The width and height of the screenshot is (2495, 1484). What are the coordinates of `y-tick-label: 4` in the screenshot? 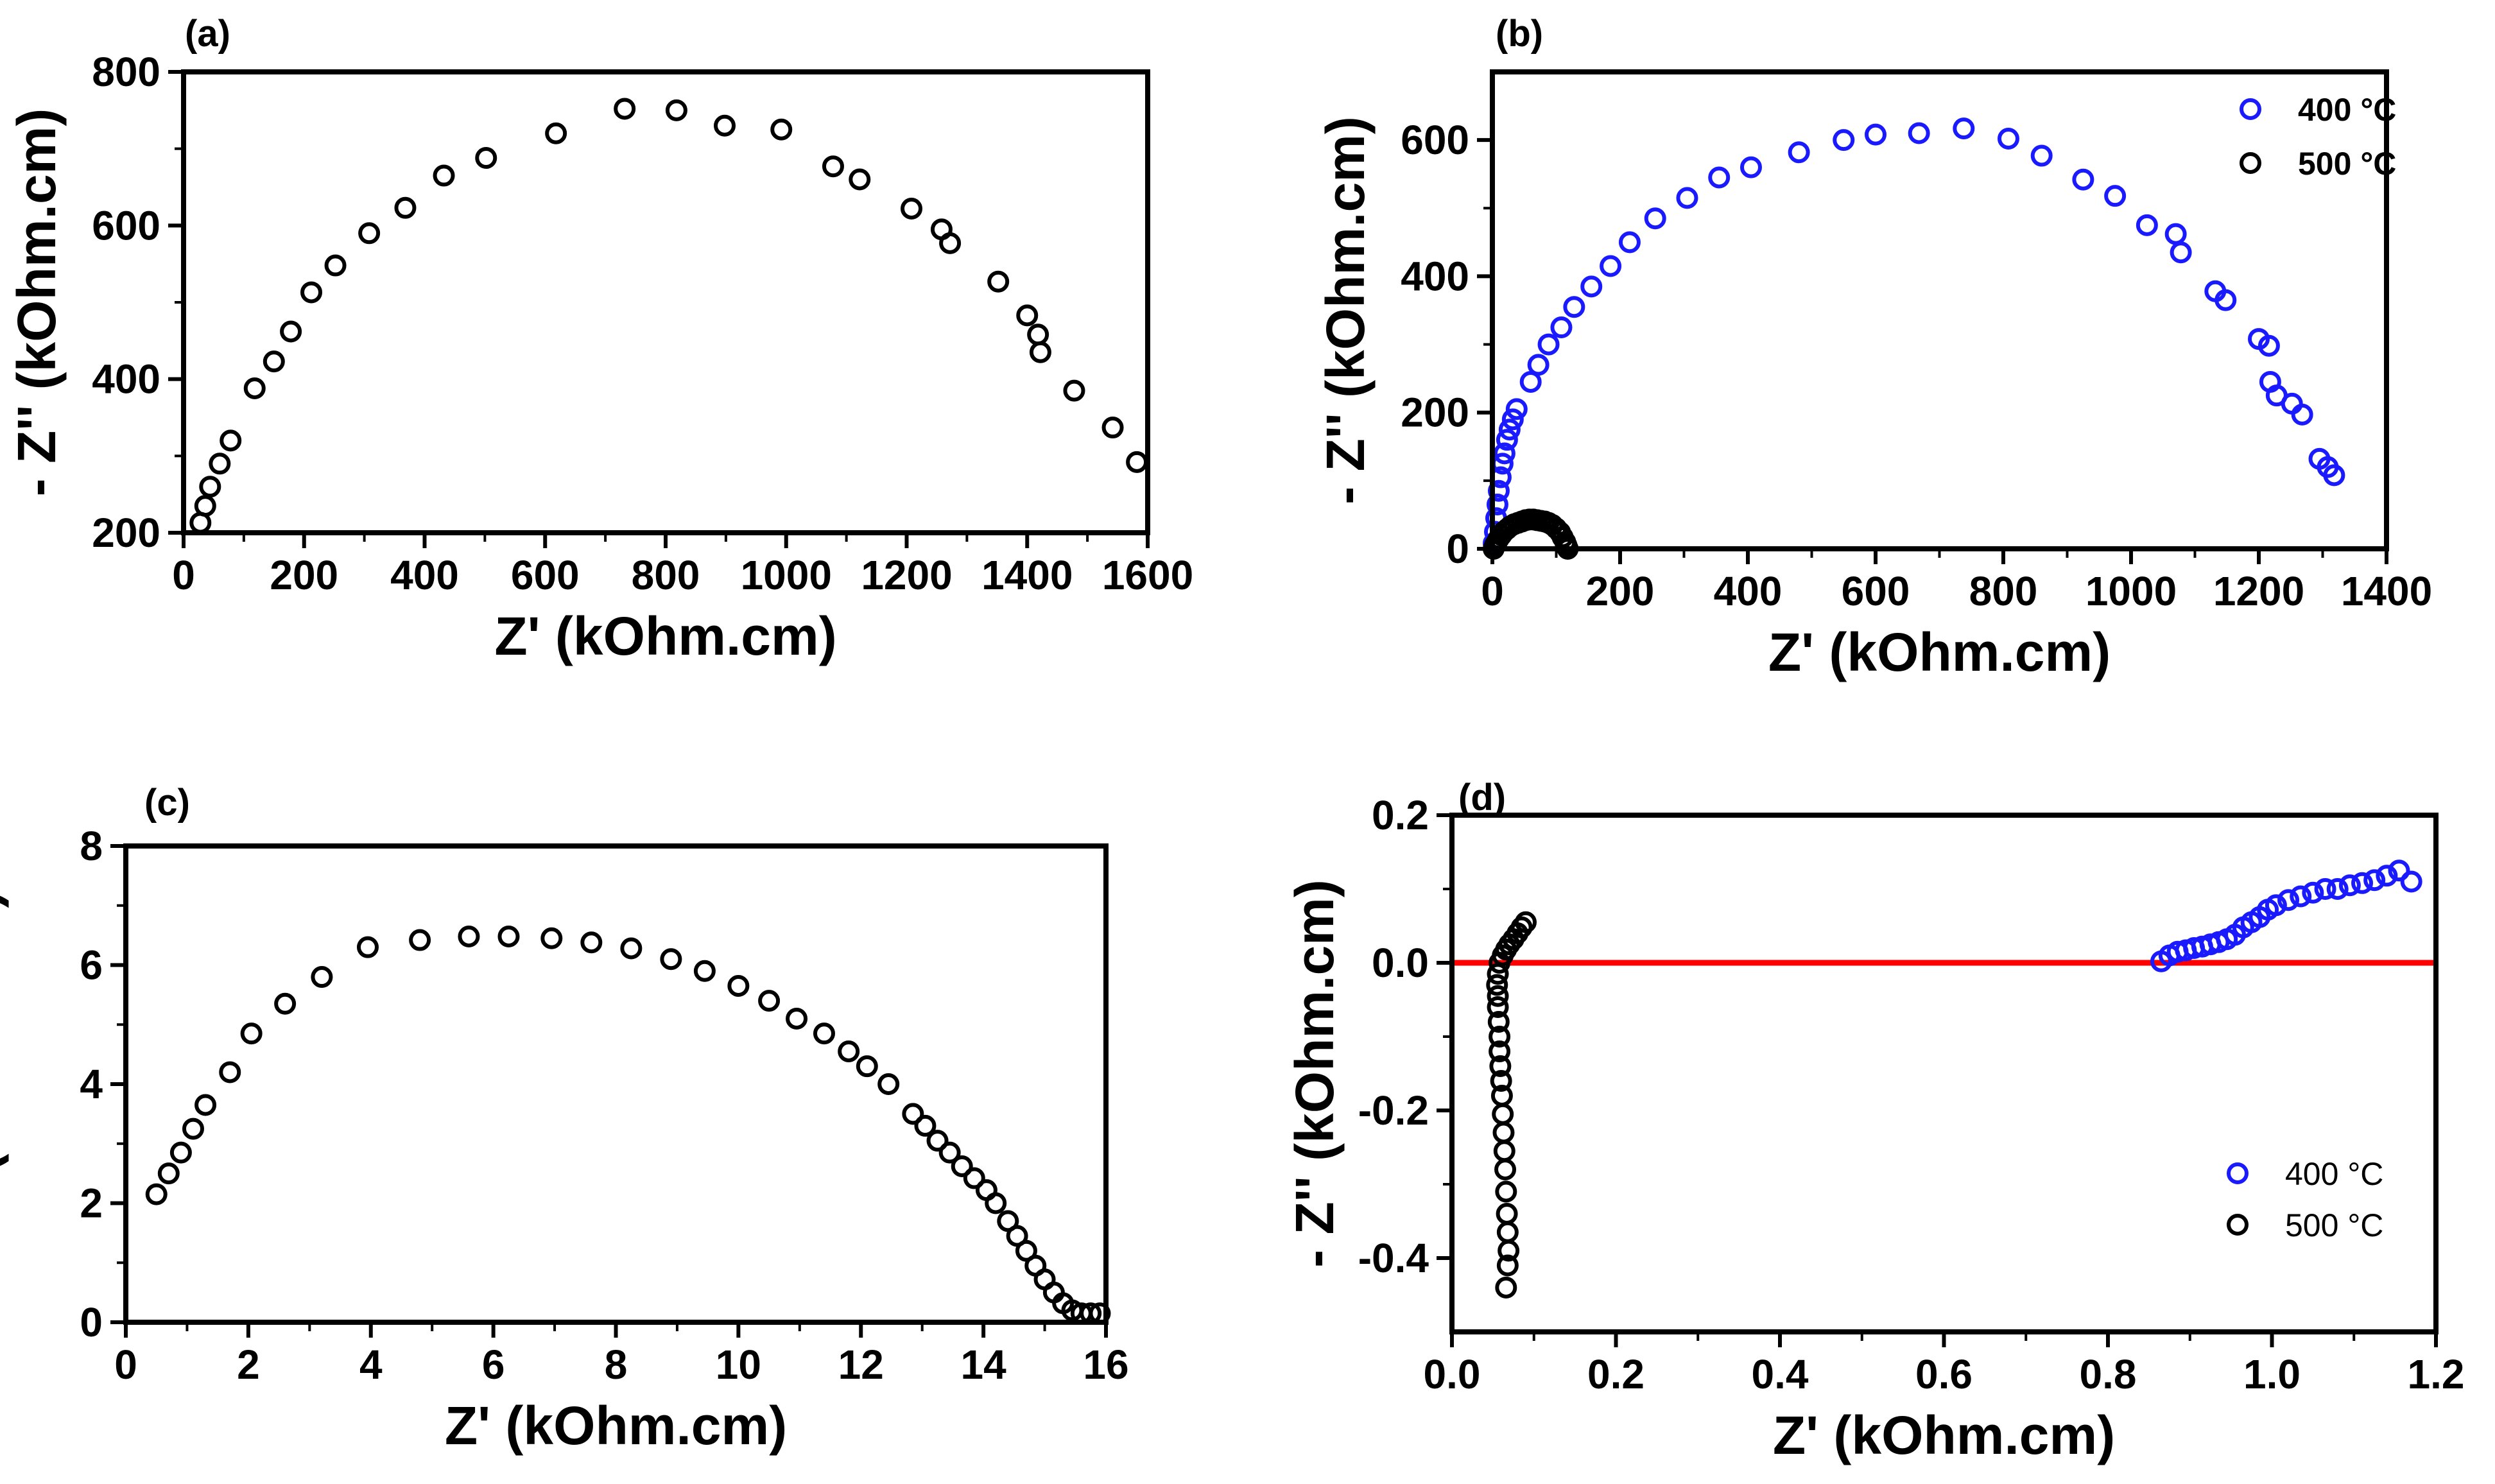 It's located at (91, 1084).